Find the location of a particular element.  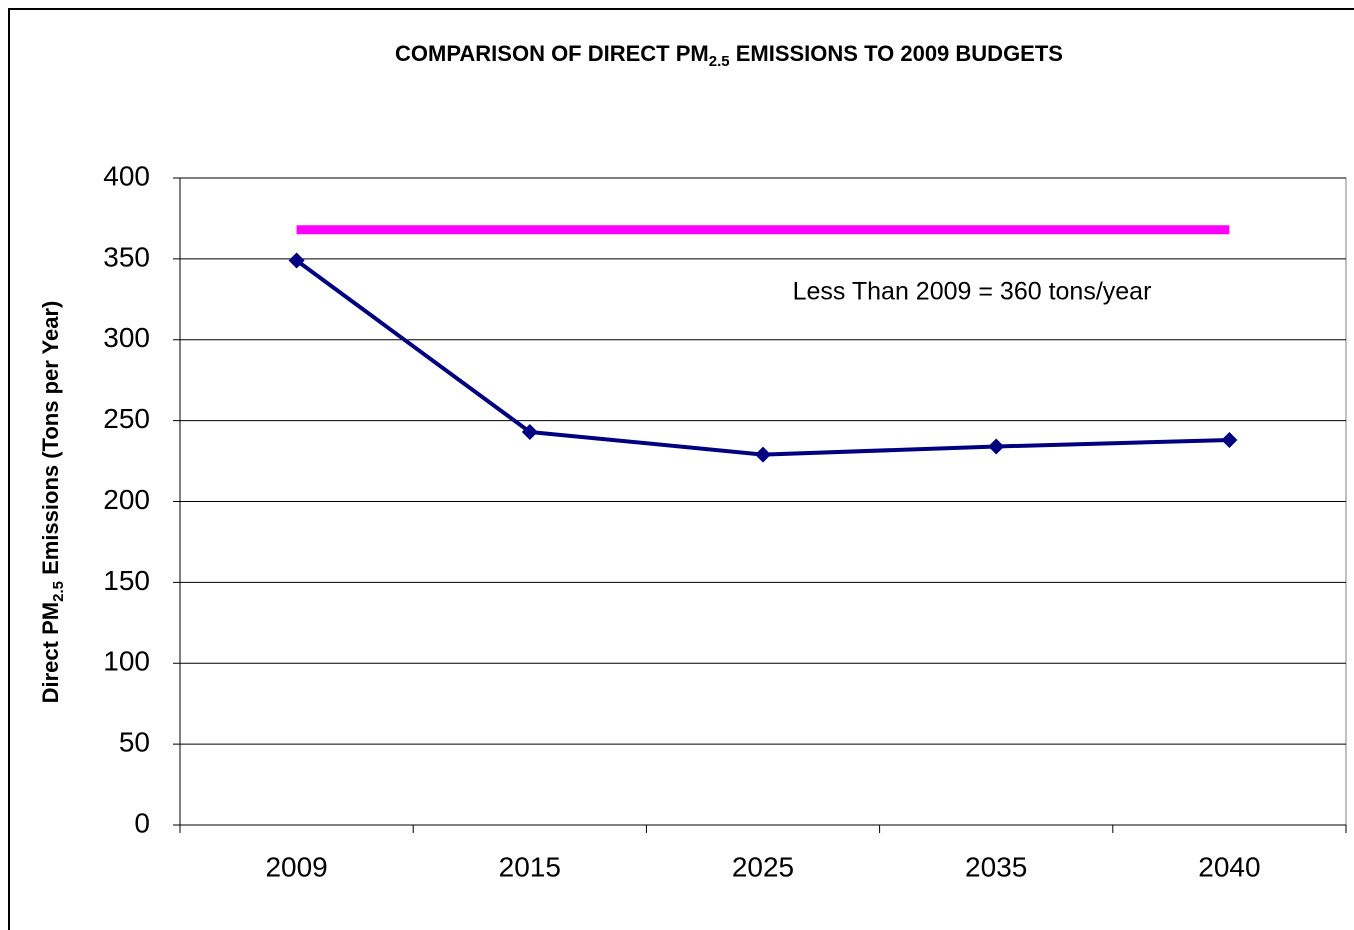

title-part: COMPARISON OF DIRECT PM is located at coordinates (552, 53).